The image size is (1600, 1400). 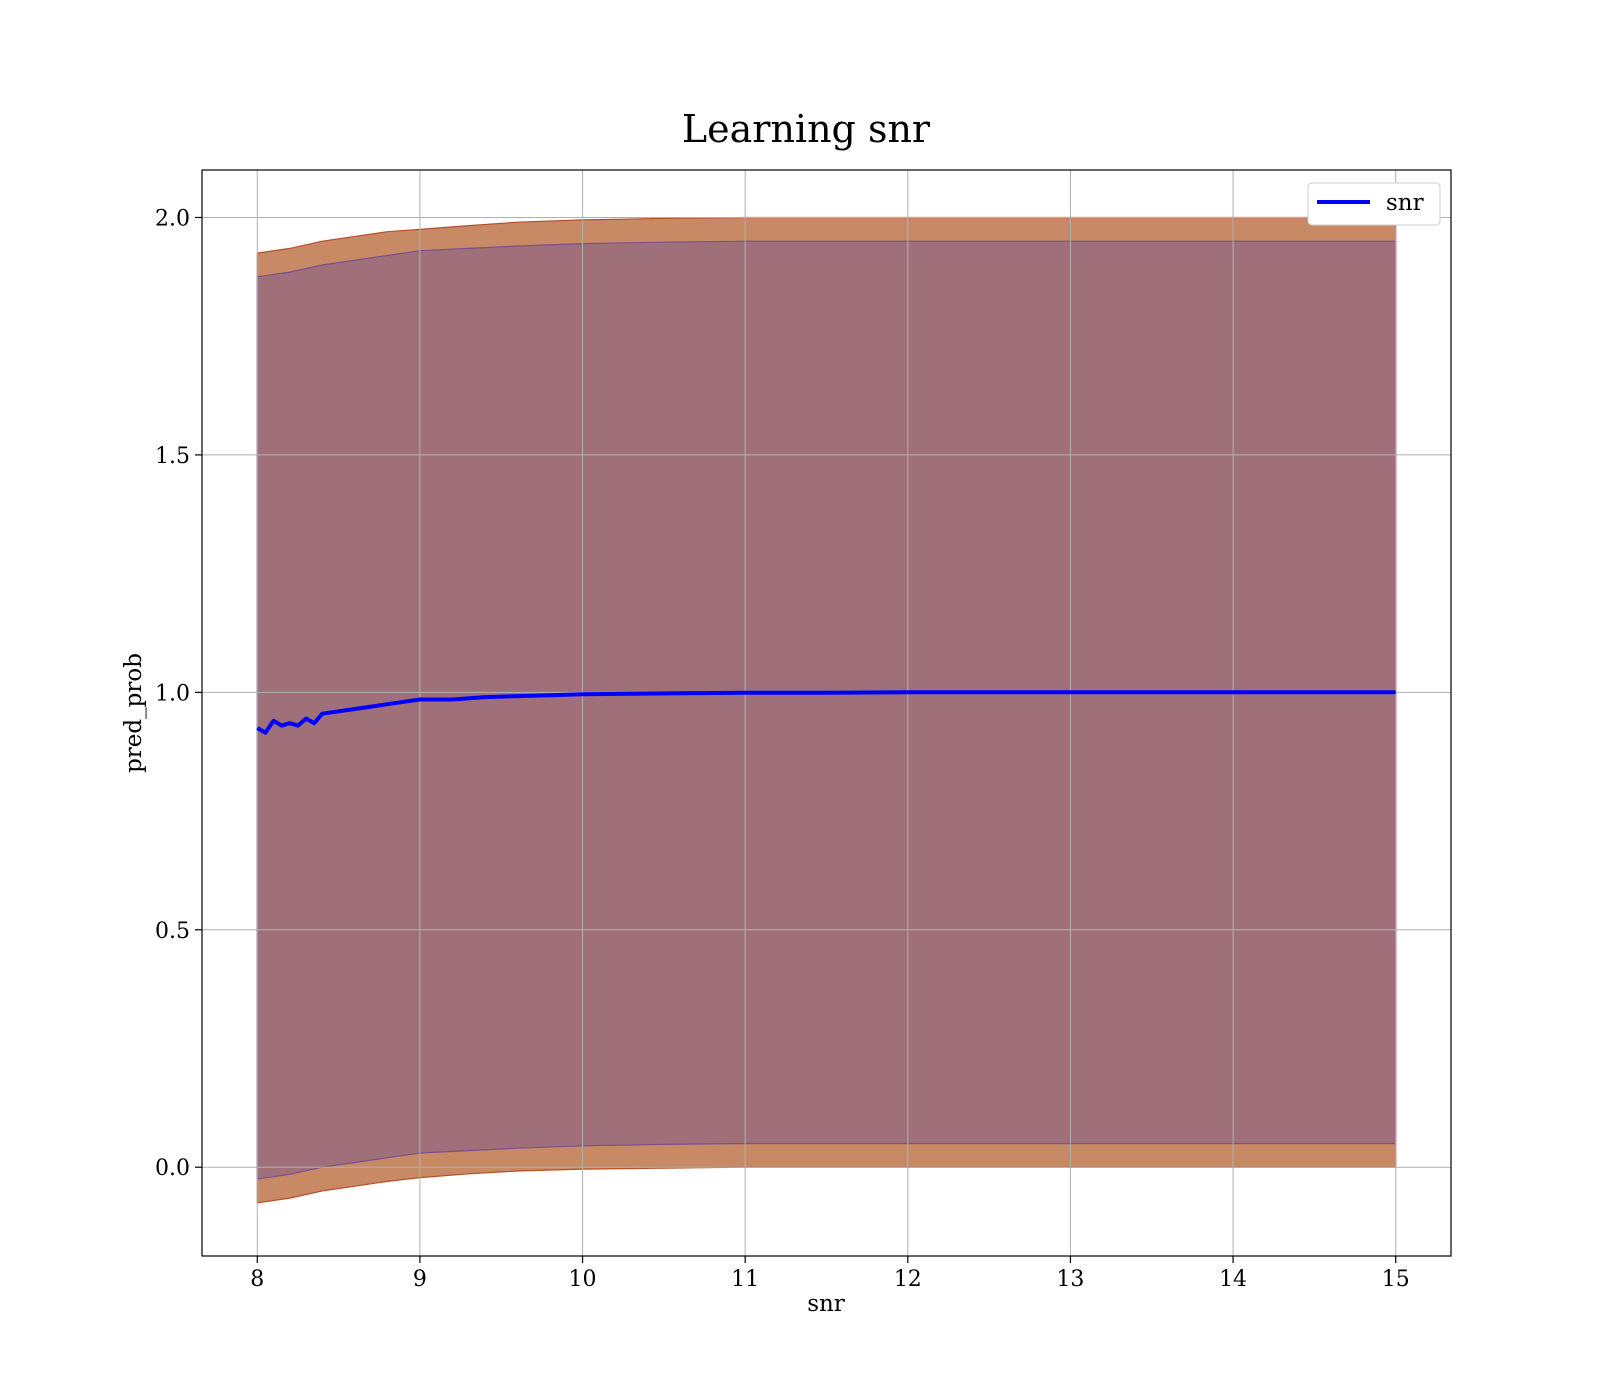 I want to click on legend: snr, so click(x=1374, y=204).